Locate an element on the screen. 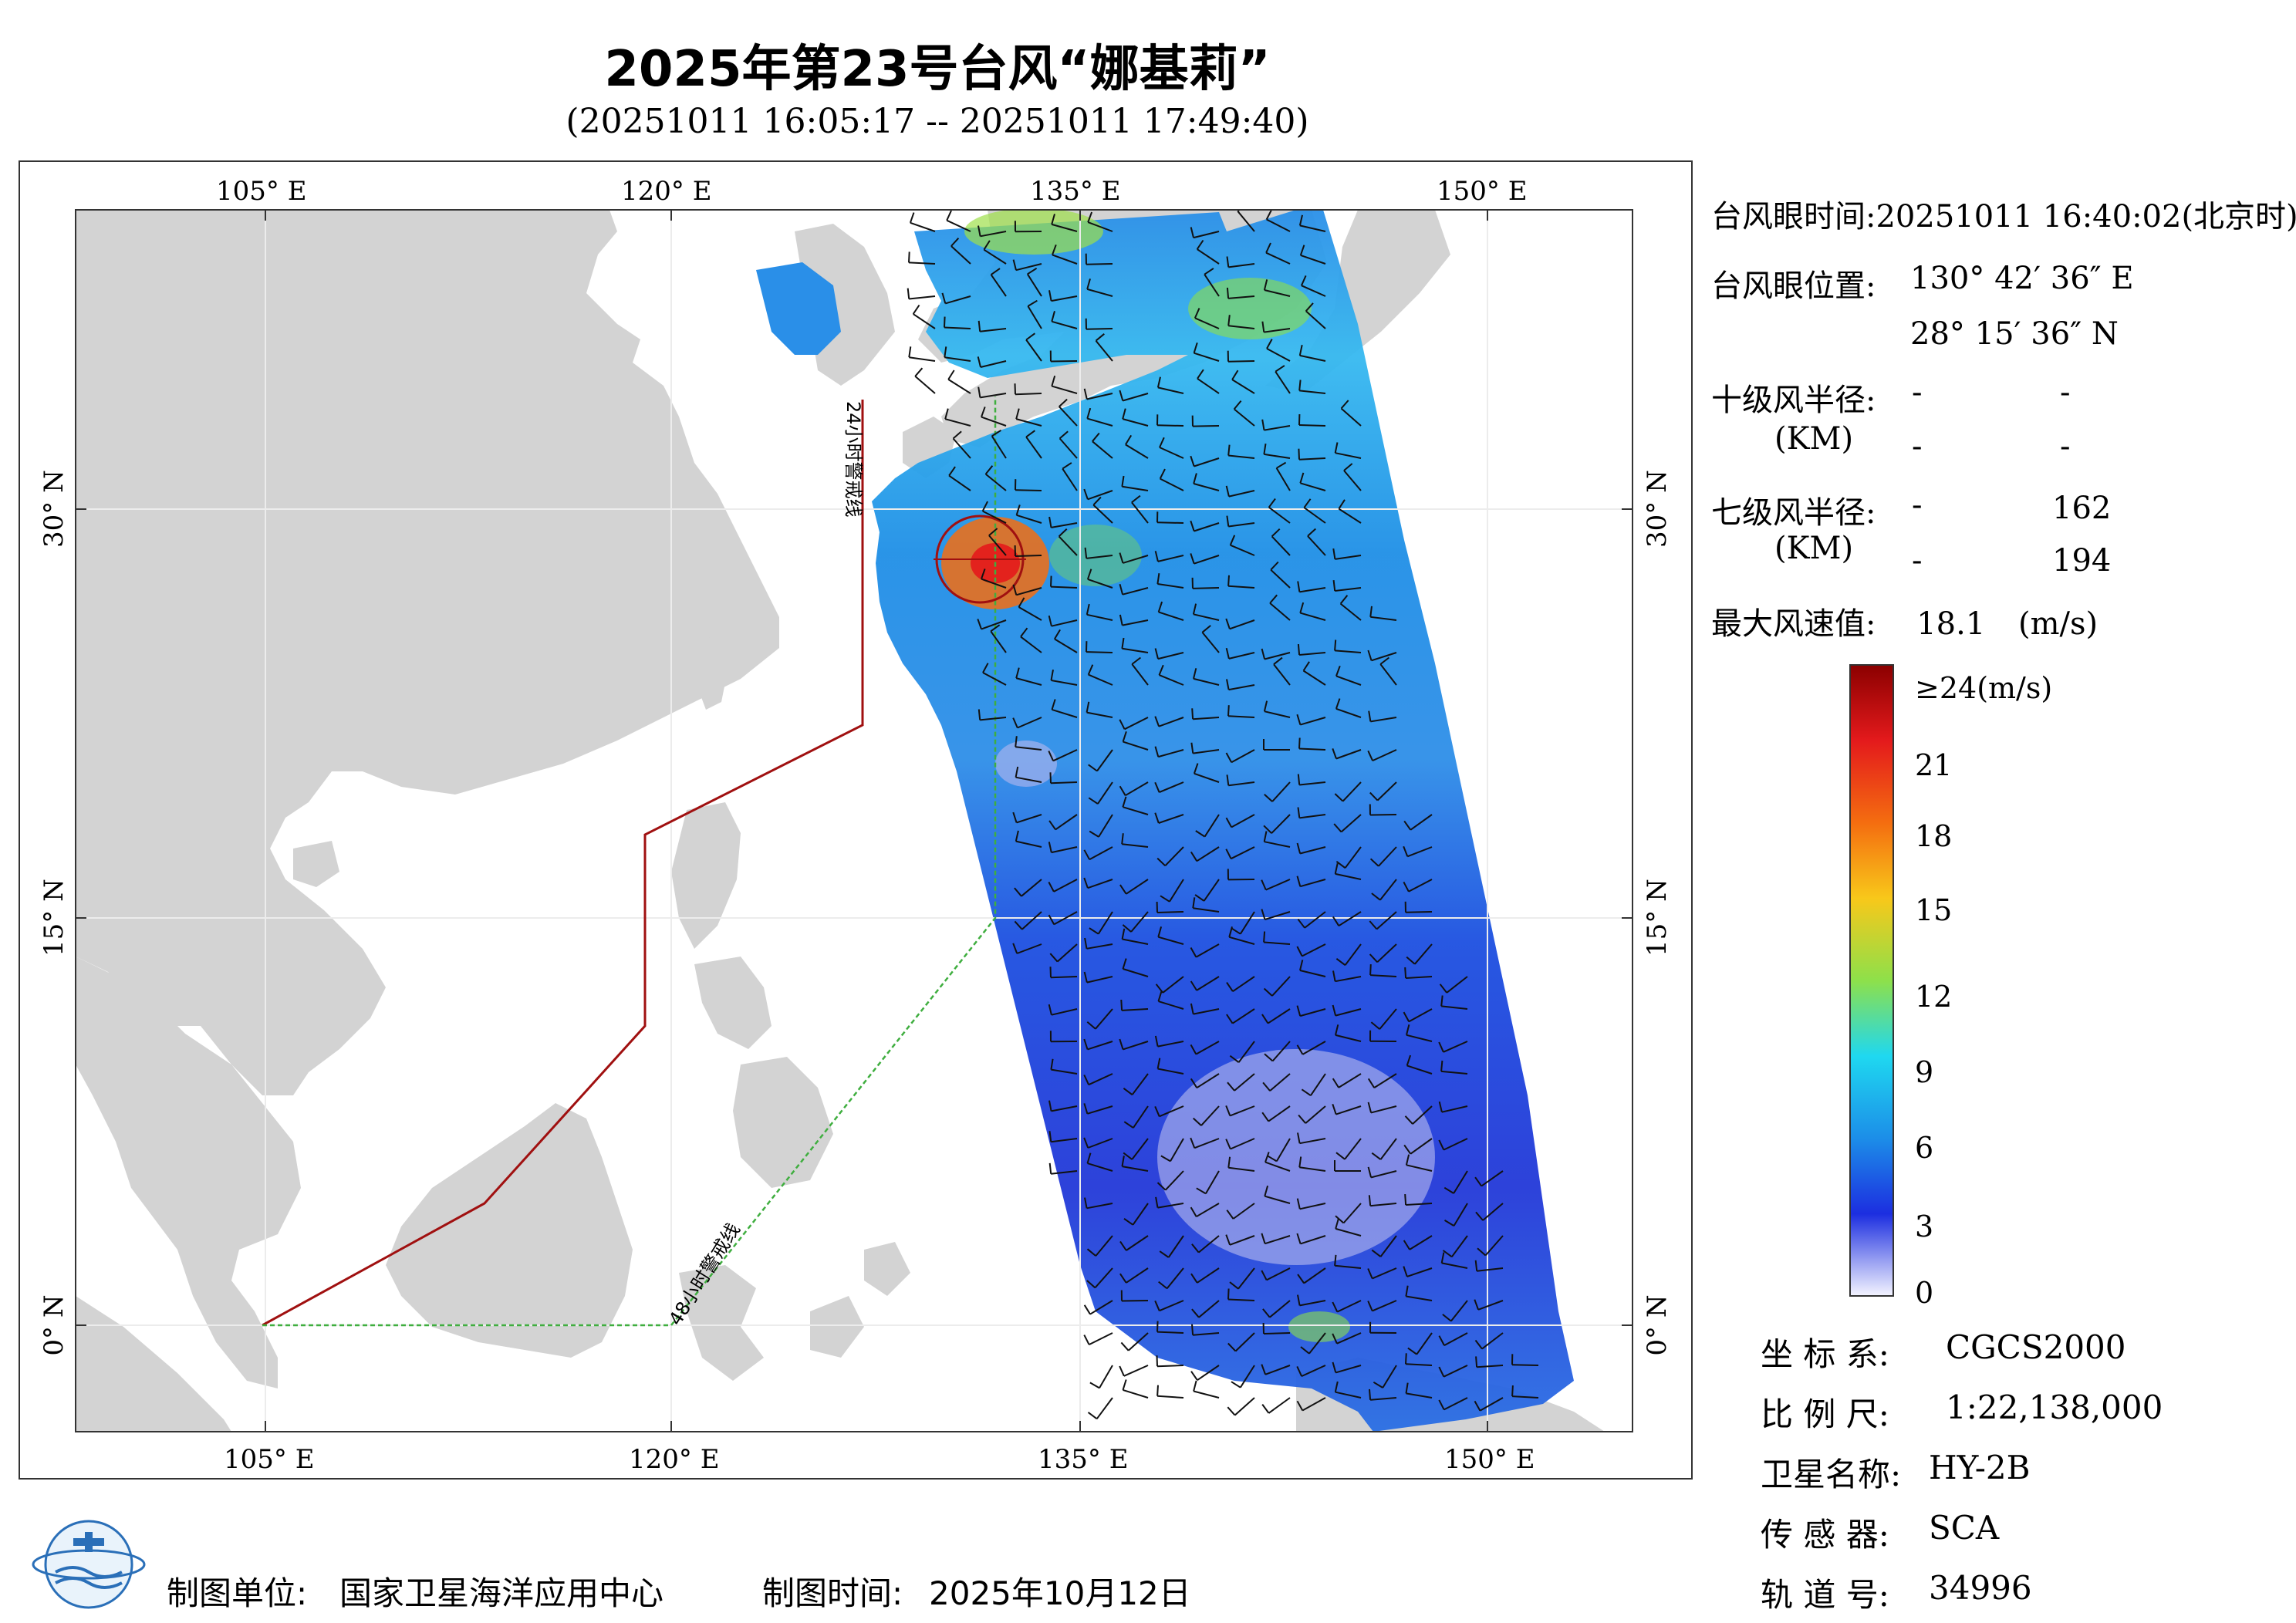 This screenshot has width=2296, height=1623. colorbar-label-0: 0 is located at coordinates (1924, 1293).